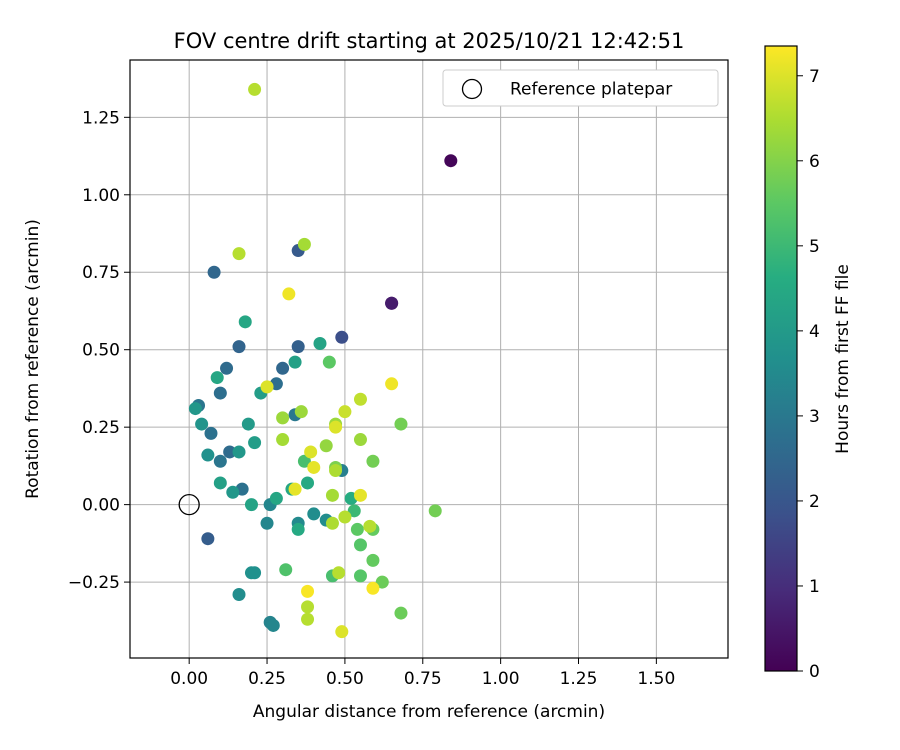 This screenshot has height=750, width=900. I want to click on colorbar-frame, so click(781, 358).